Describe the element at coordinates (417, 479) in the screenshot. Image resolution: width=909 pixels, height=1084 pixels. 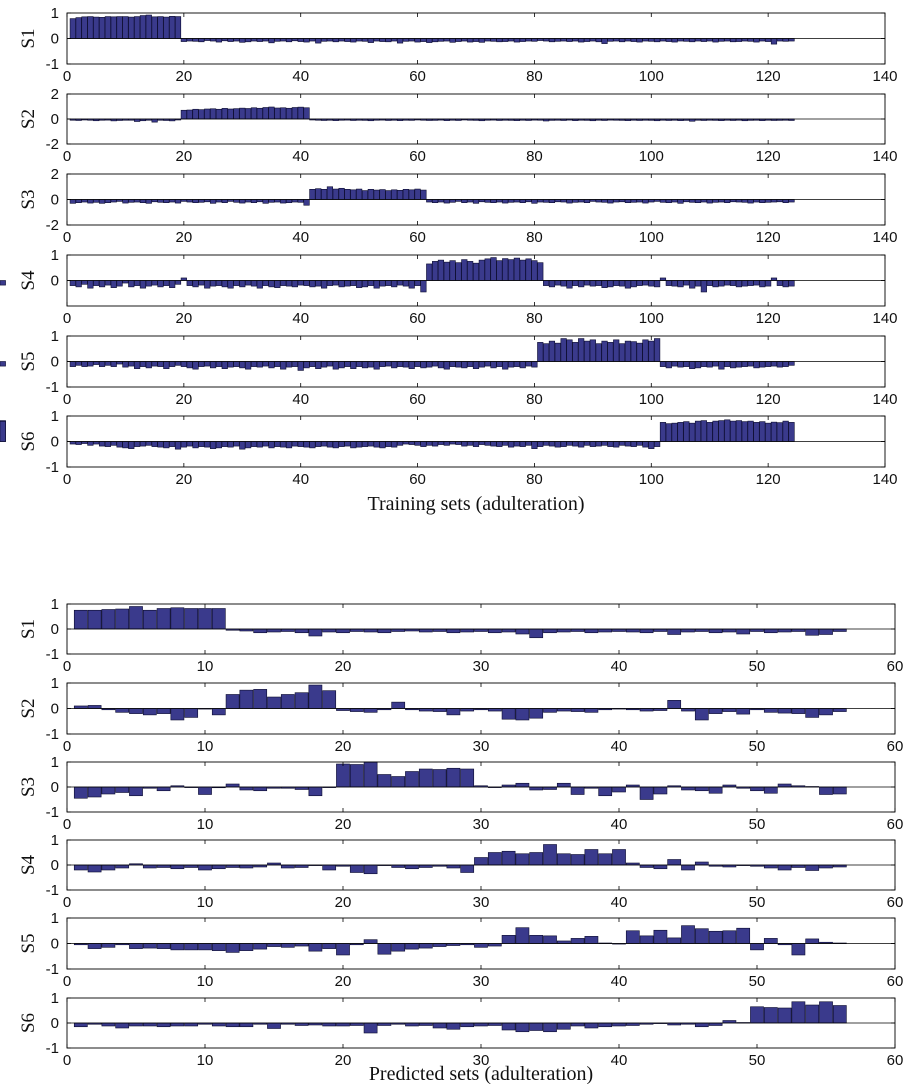
I see `x-tick-label: 60` at that location.